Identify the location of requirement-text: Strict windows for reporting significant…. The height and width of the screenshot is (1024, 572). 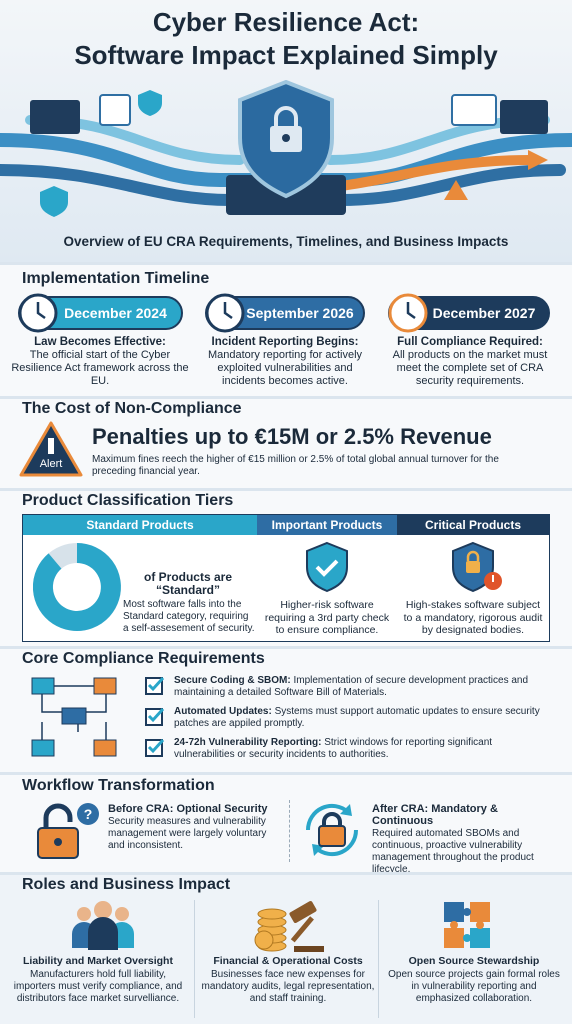
(333, 748).